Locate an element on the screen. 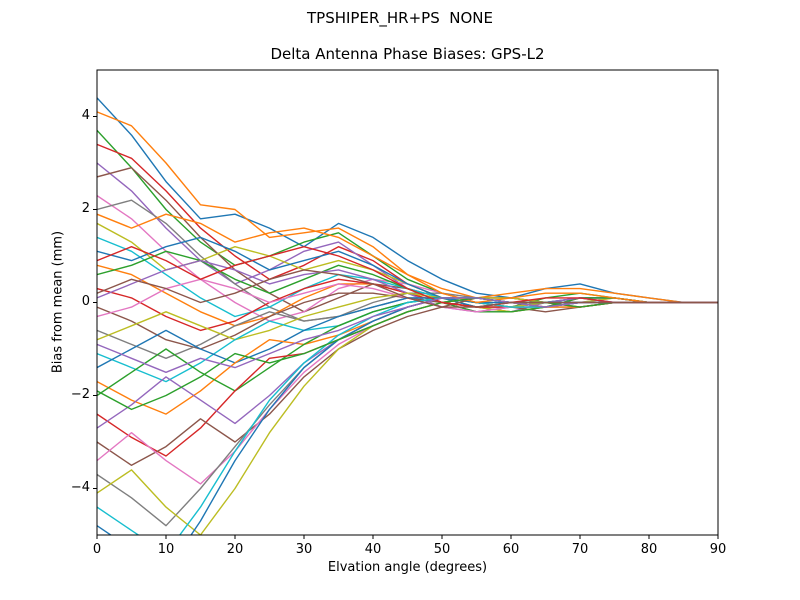 The image size is (800, 600). x-axis-label: Elvation angle (degrees) is located at coordinates (407, 567).